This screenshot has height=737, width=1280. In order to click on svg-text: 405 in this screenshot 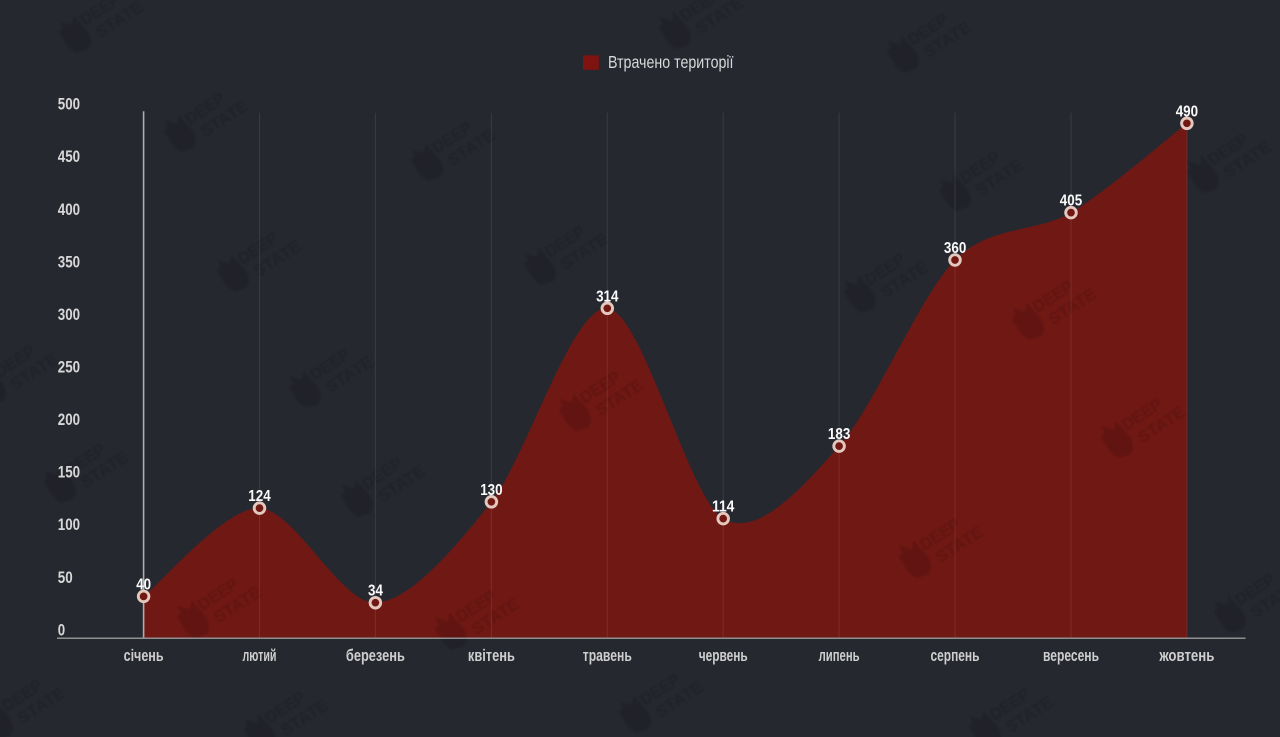, I will do `click(1071, 201)`.